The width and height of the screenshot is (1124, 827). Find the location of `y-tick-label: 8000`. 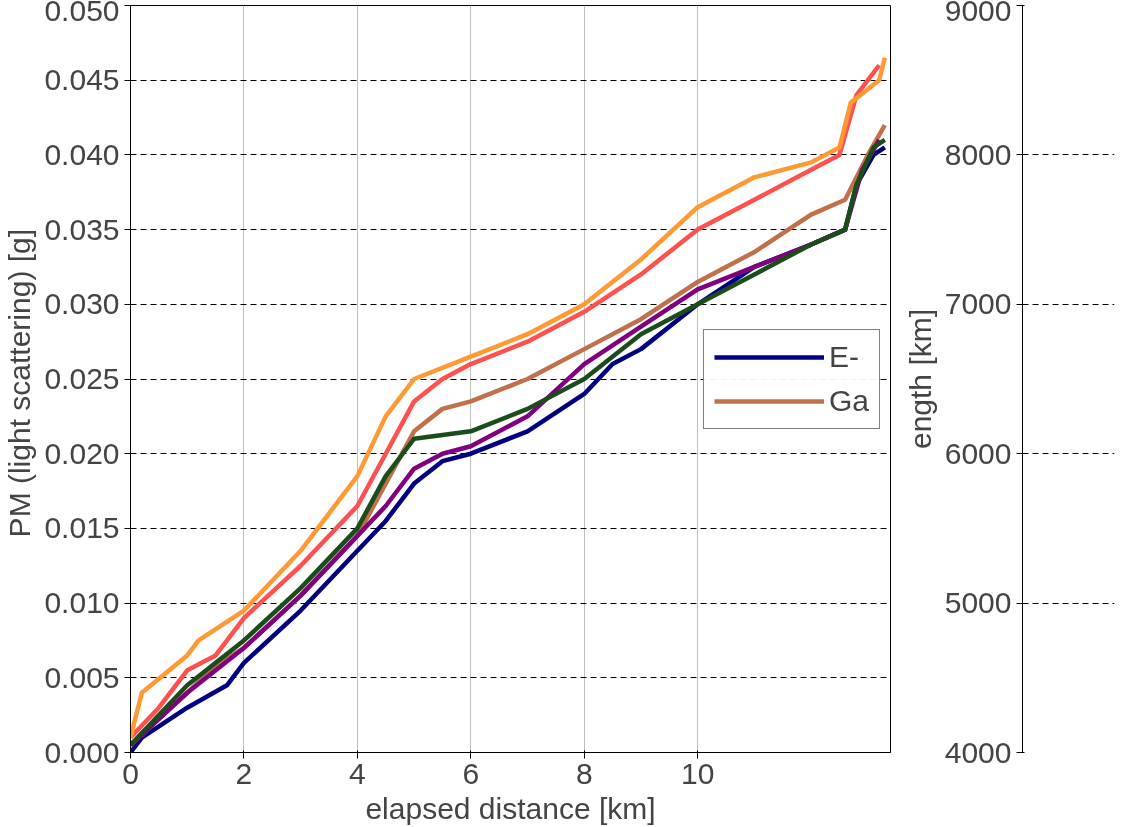

y-tick-label: 8000 is located at coordinates (978, 154).